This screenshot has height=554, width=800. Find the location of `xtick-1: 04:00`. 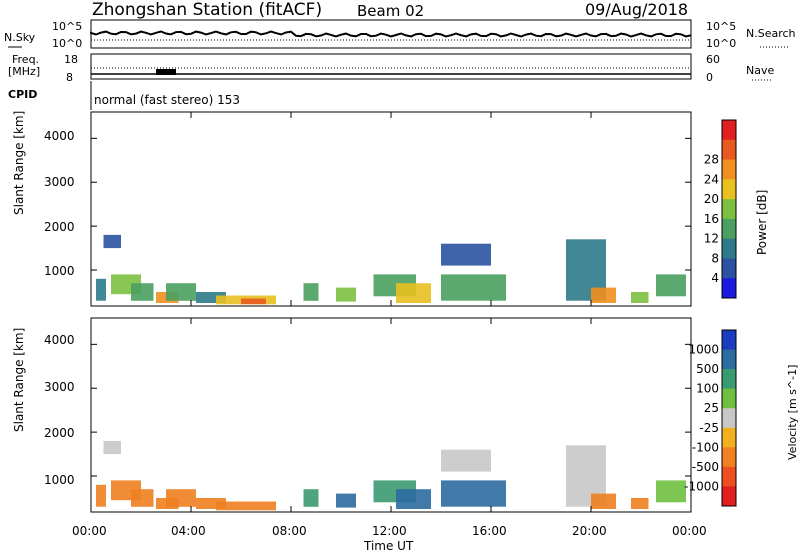

xtick-1: 04:00 is located at coordinates (188, 531).